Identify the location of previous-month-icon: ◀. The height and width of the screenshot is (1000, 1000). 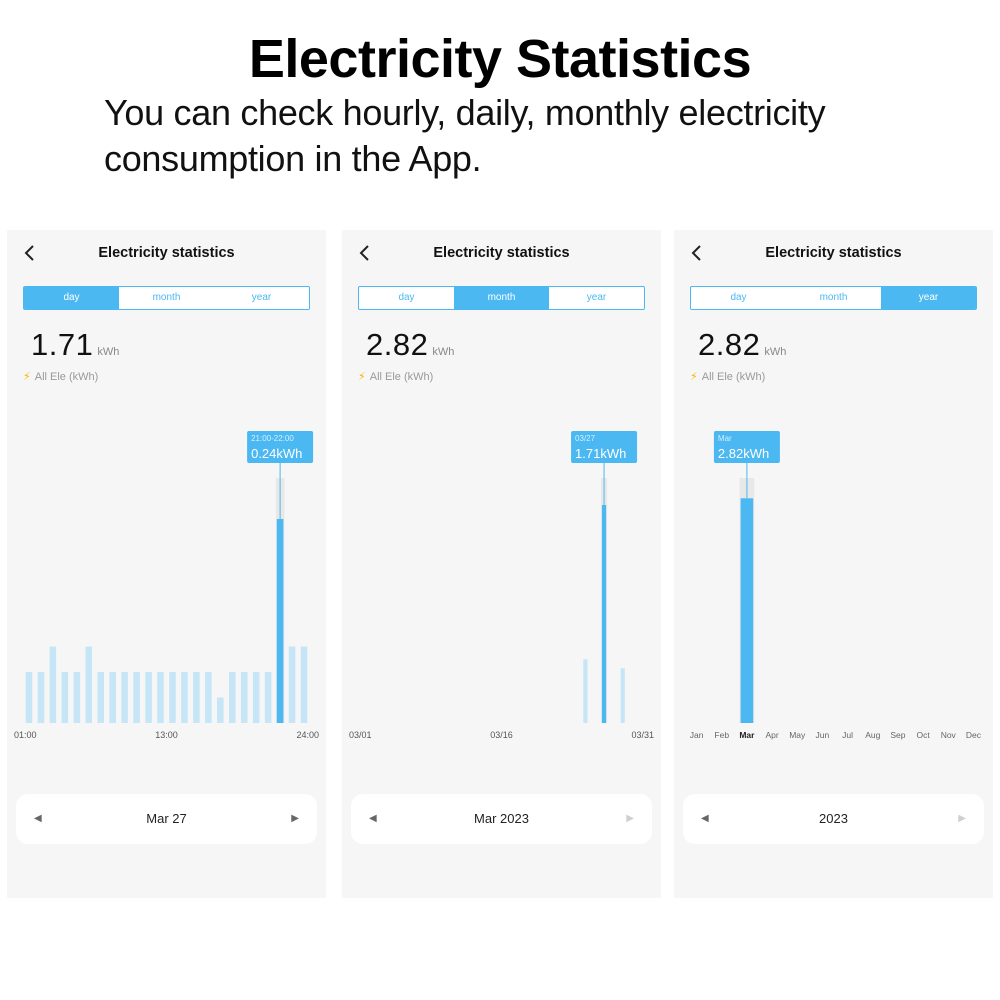
(373, 818).